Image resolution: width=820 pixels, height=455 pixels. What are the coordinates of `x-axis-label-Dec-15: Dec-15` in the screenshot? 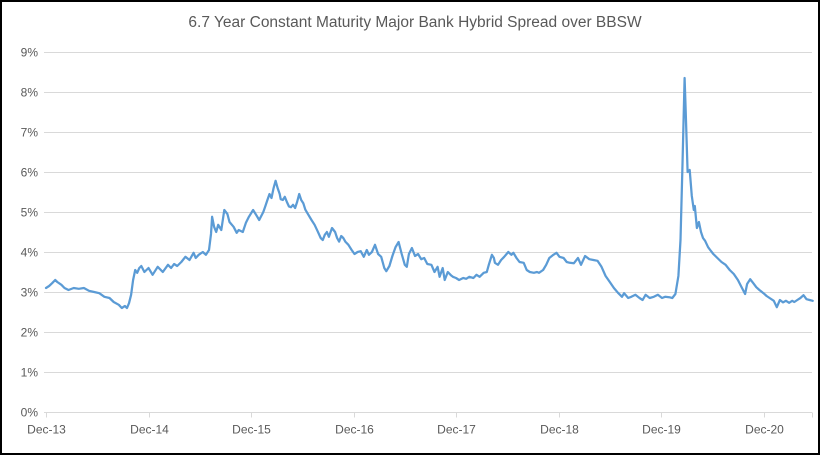 It's located at (251, 430).